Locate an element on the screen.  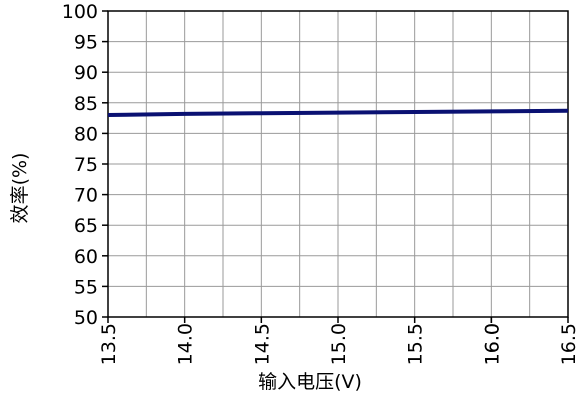
y-tick-label: 70 is located at coordinates (86, 196).